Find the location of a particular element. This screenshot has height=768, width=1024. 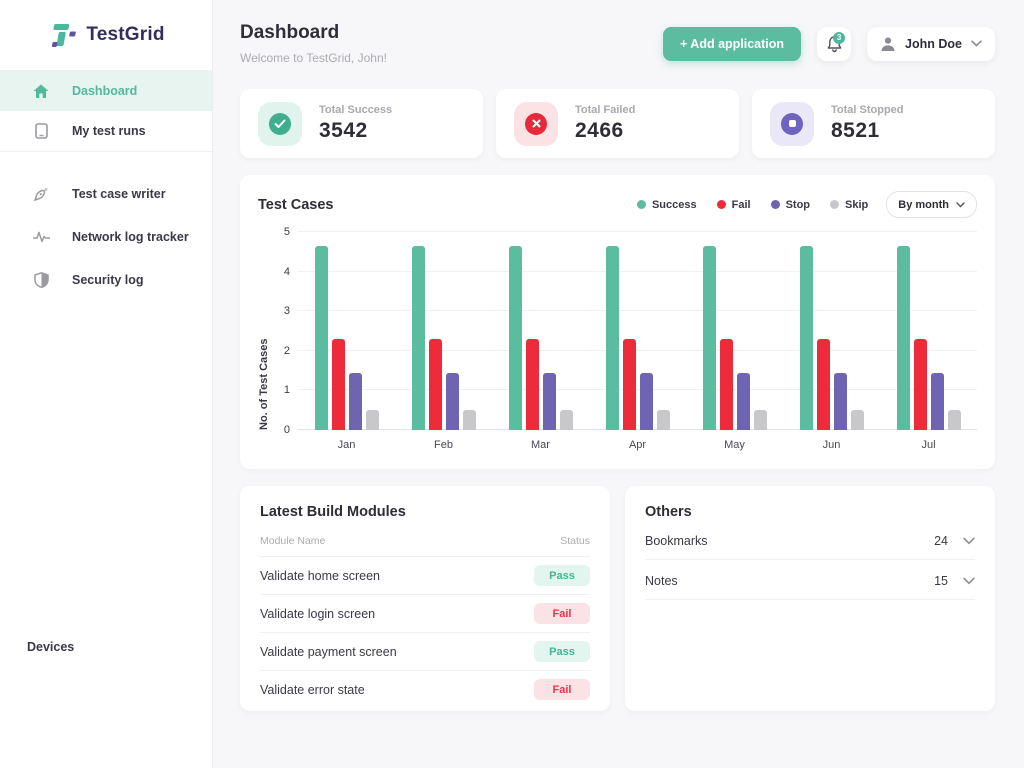

user-avatar-icon is located at coordinates (888, 44).